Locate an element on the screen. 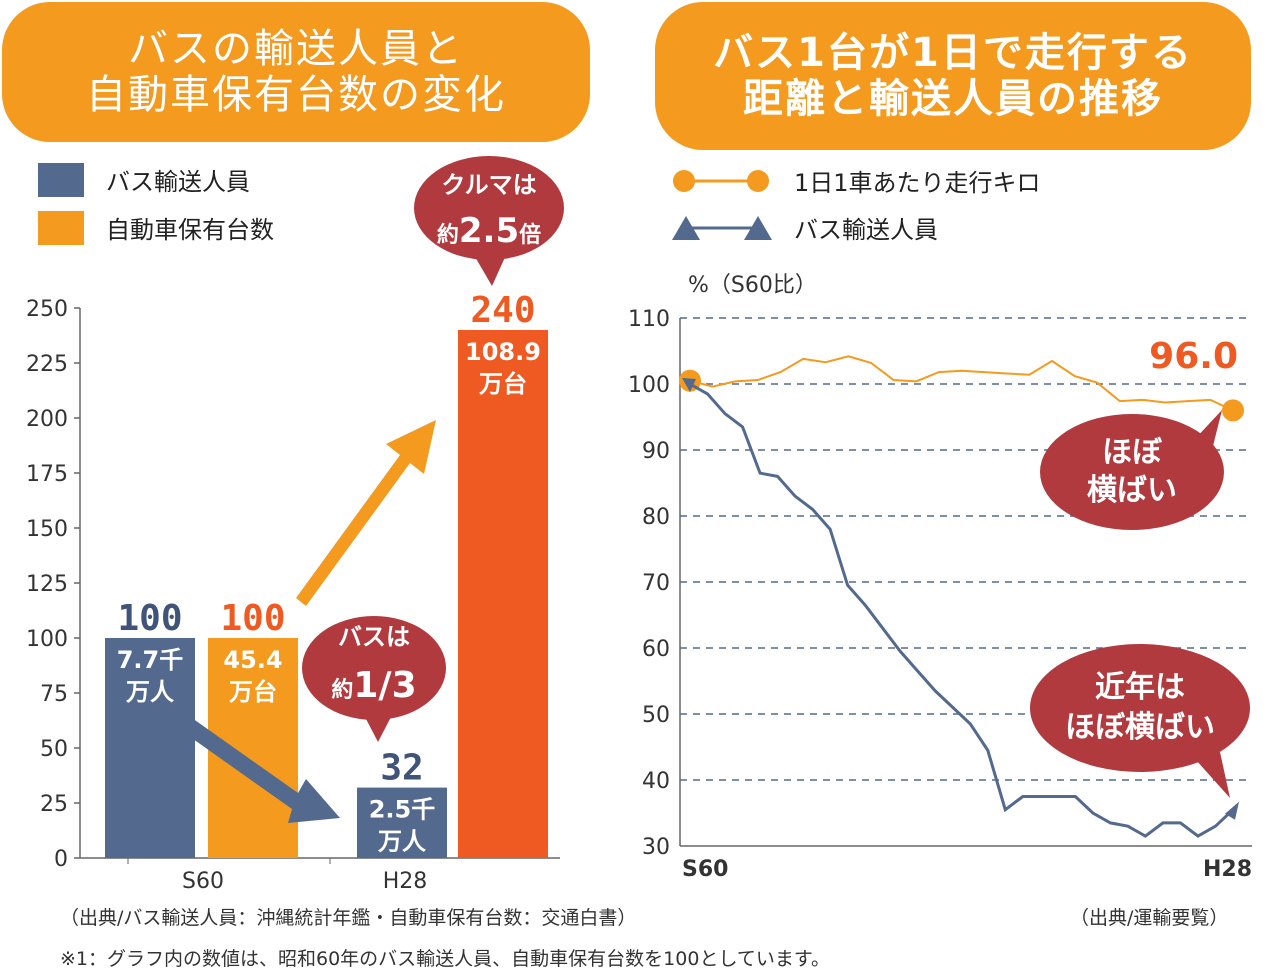  legend-item-riders: バス輸送人員 is located at coordinates (805, 227).